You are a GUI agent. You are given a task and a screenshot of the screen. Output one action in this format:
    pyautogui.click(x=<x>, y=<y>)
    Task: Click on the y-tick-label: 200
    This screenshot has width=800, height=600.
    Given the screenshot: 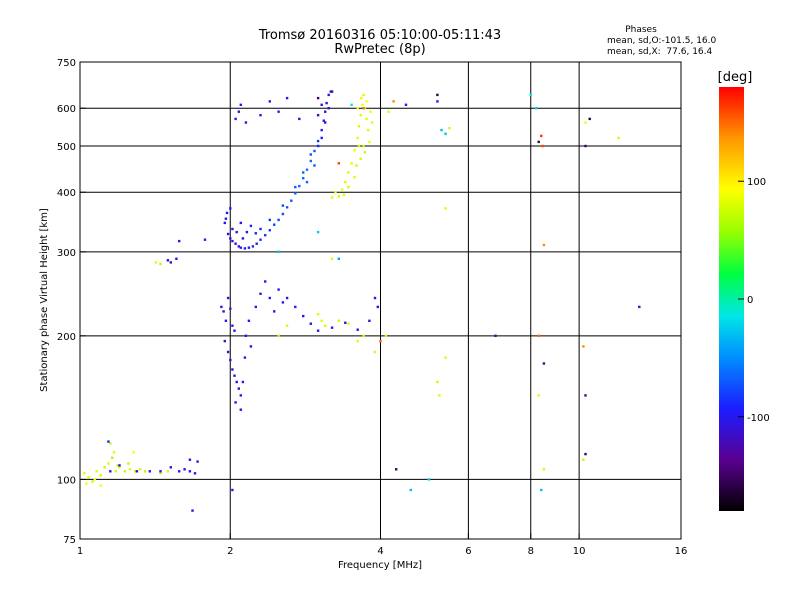 What is the action you would take?
    pyautogui.click(x=66, y=337)
    